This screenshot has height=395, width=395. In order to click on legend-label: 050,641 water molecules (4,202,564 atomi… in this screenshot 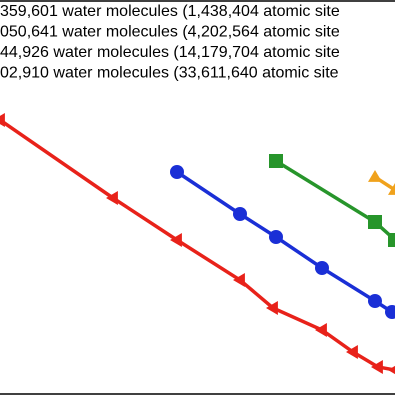, I will do `click(170, 32)`.